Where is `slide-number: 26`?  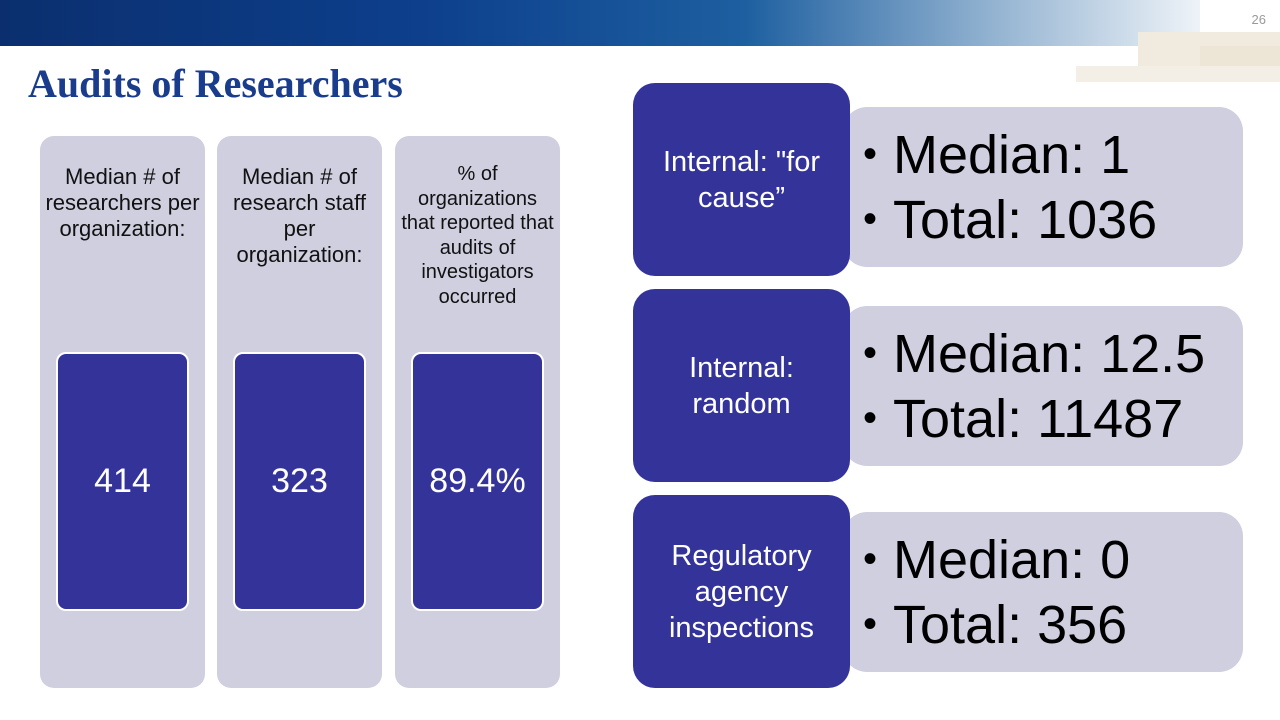 slide-number: 26 is located at coordinates (1258, 19).